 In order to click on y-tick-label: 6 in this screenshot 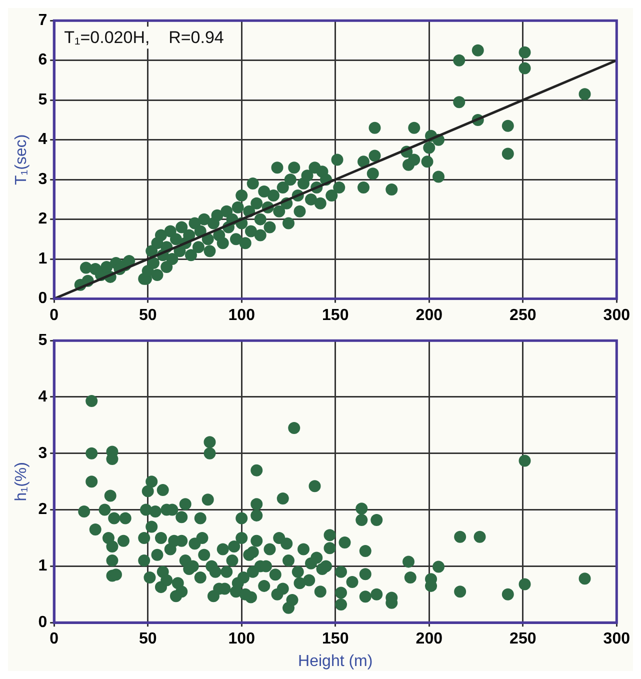, I will do `click(43, 60)`.